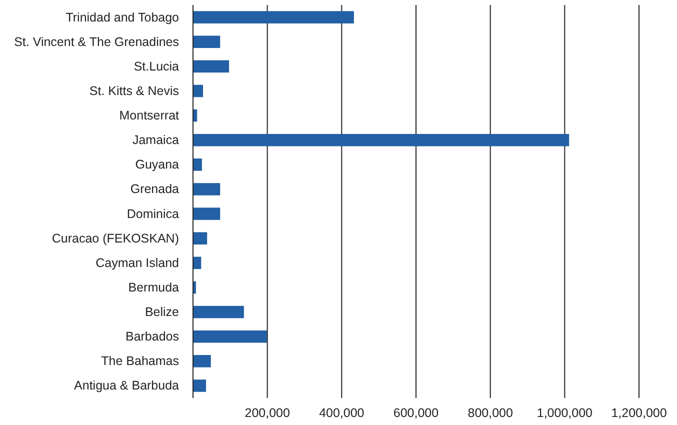  Describe the element at coordinates (140, 361) in the screenshot. I see `y-tick-label: The Bahamas` at that location.